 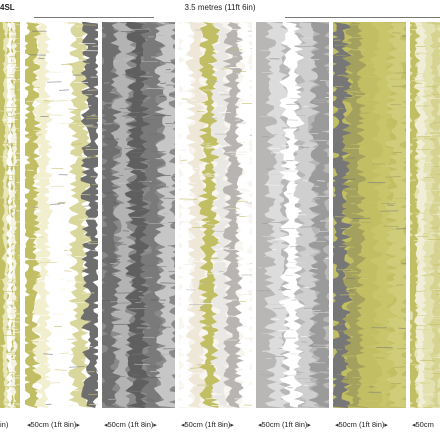 What do you see at coordinates (220, 7) in the screenshot?
I see `total-width-label: 3.5 metres (11ft 6in)` at bounding box center [220, 7].